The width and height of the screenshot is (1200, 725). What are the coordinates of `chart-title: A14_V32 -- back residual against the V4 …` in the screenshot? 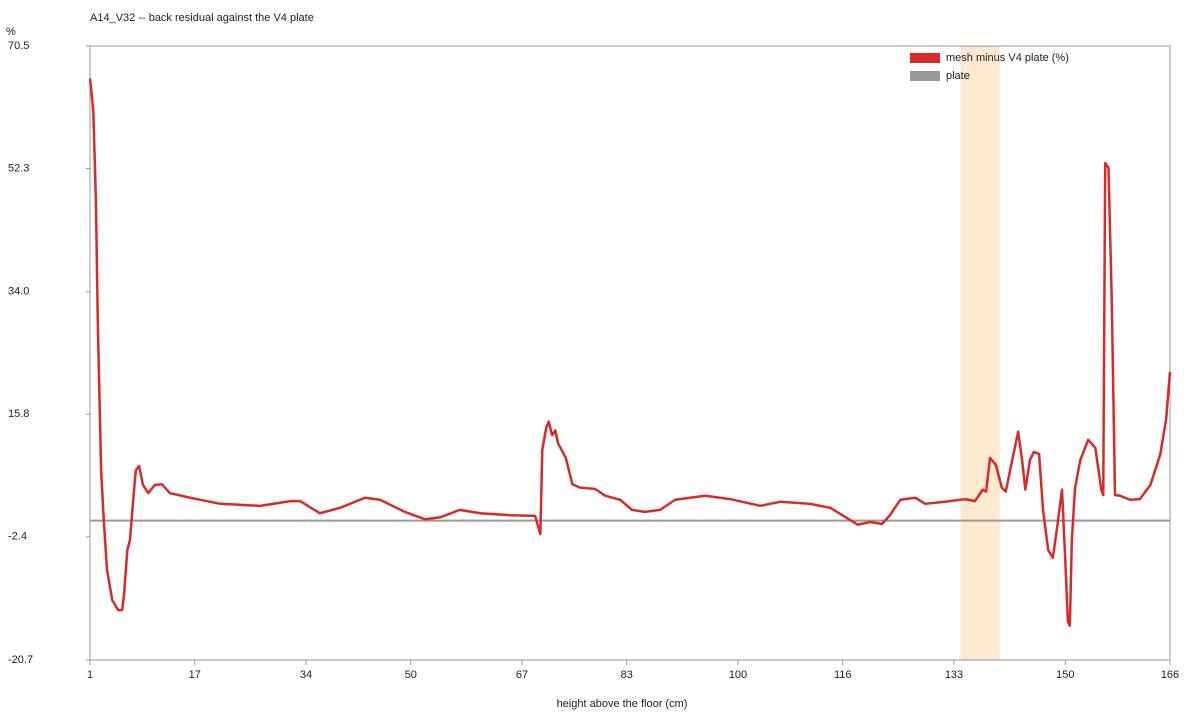 It's located at (202, 18).